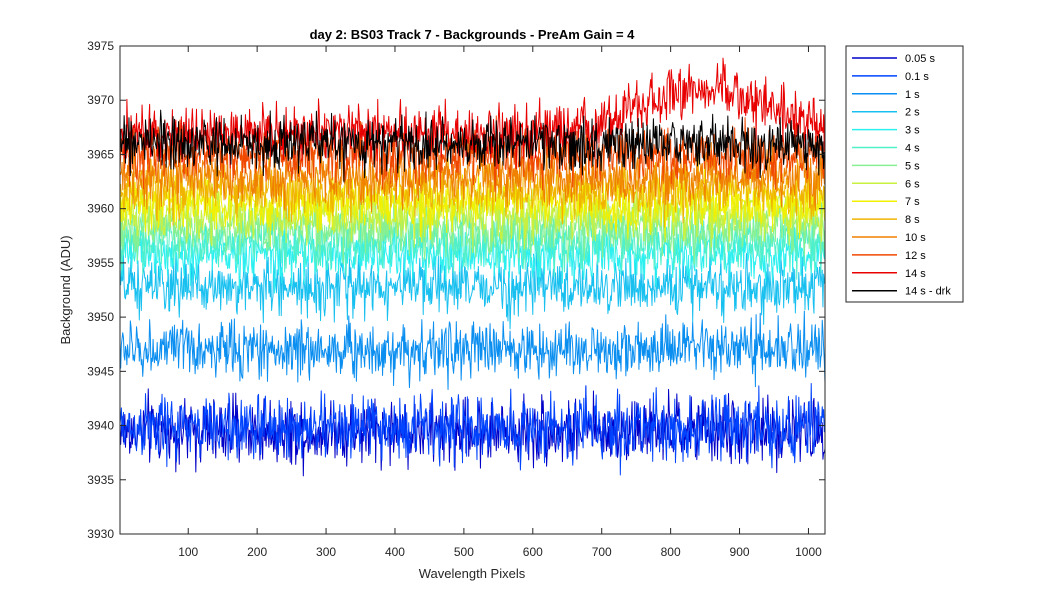 The width and height of the screenshot is (1050, 600). What do you see at coordinates (464, 552) in the screenshot?
I see `x-tick-label: 500` at bounding box center [464, 552].